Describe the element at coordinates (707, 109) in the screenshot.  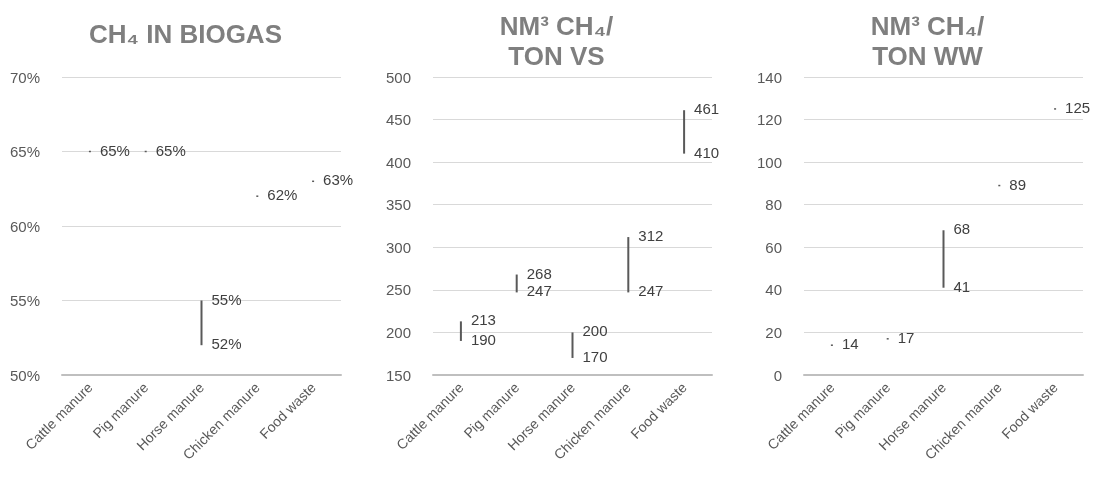
I see `annotation: 461` at that location.